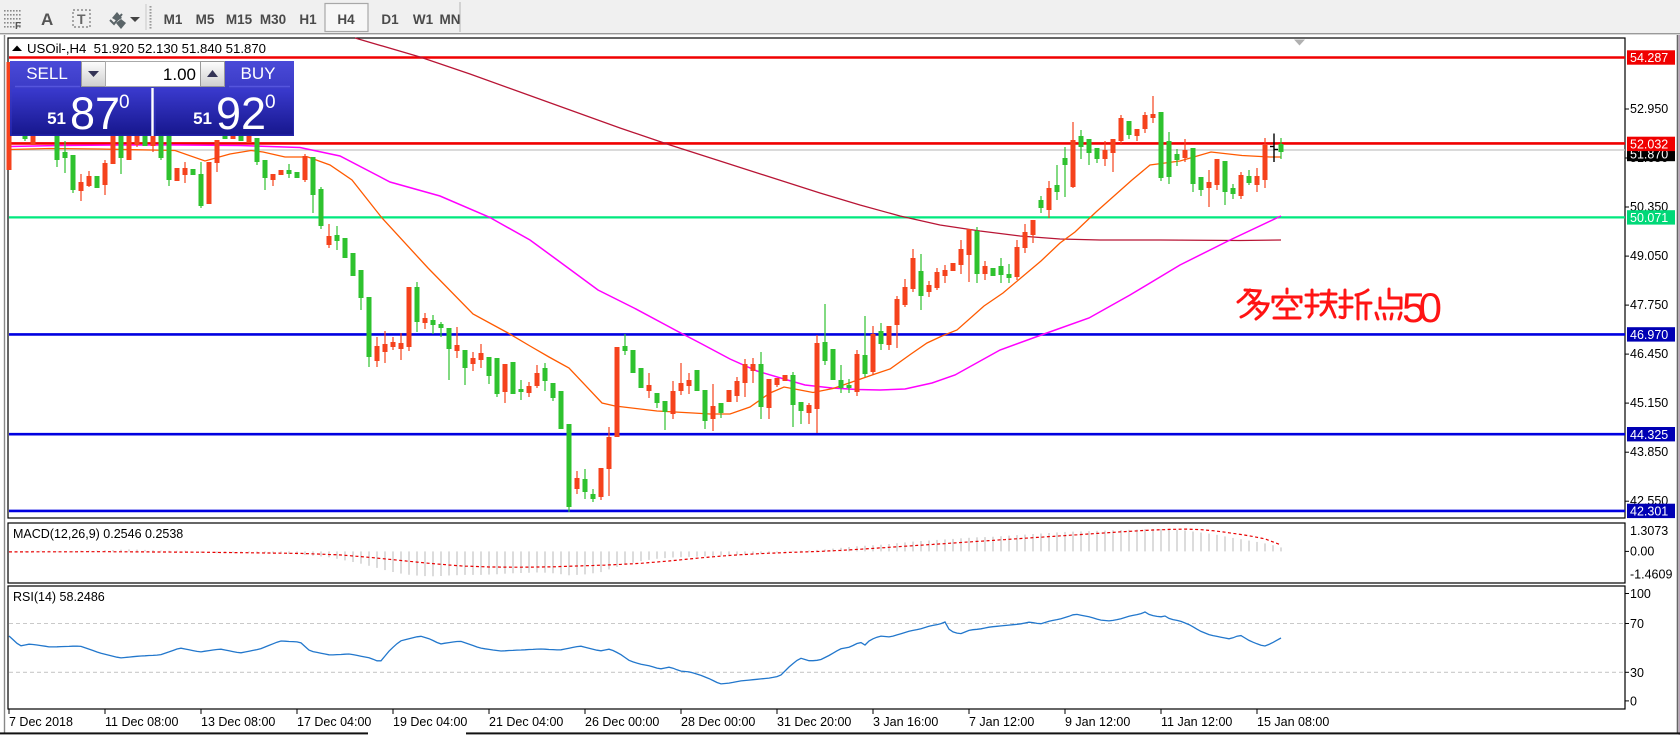 The image size is (1680, 736). I want to click on svg-text: 49.050, so click(1649, 256).